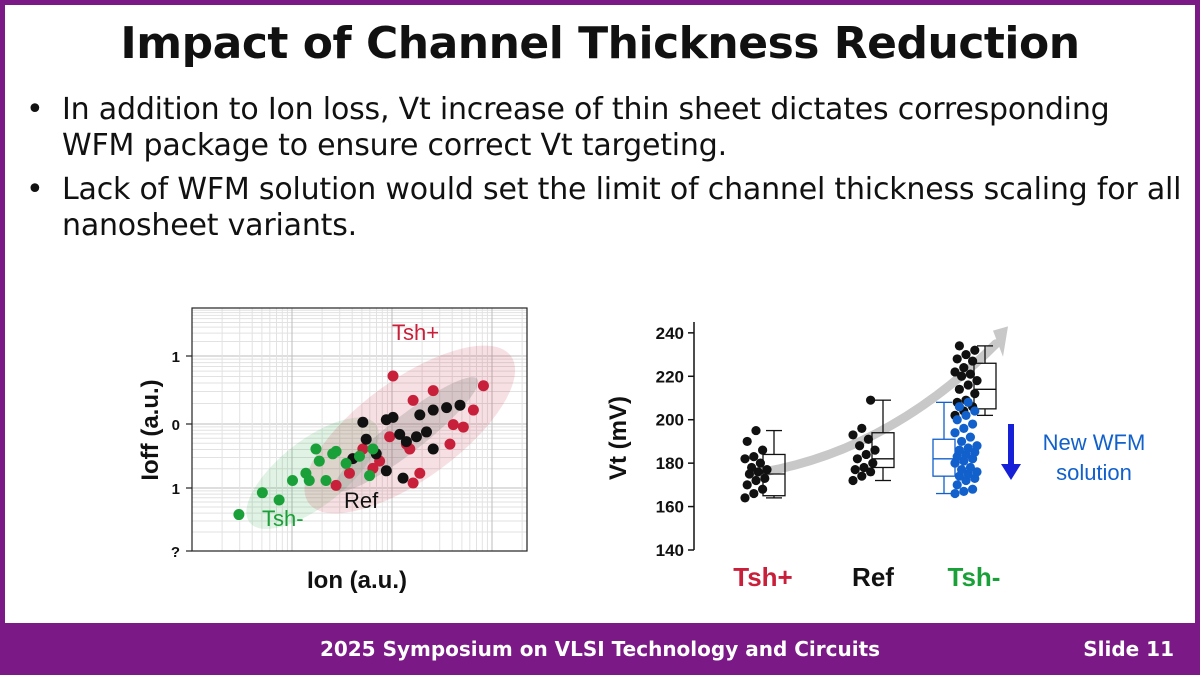  What do you see at coordinates (1128, 649) in the screenshot?
I see `slide-number: Slide 11` at bounding box center [1128, 649].